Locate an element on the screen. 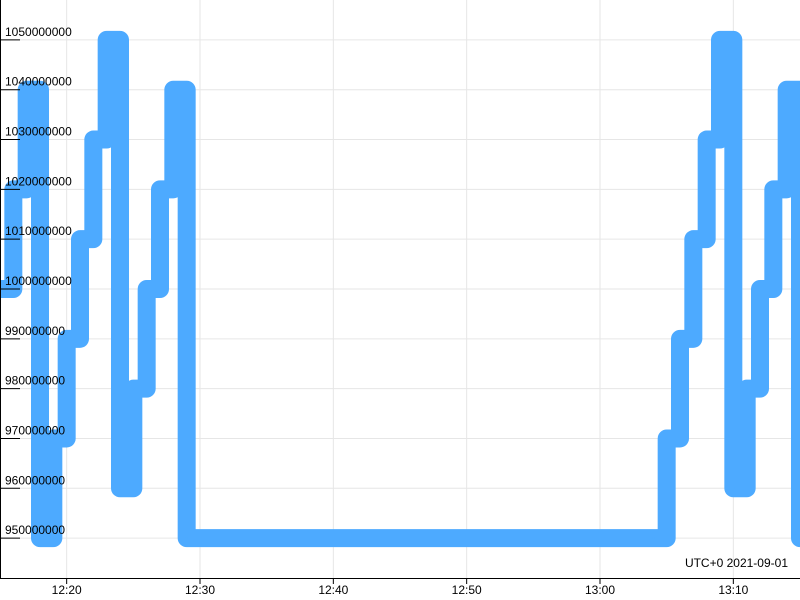 The image size is (800, 600). y-tick-label: 1040000000 is located at coordinates (38, 82).